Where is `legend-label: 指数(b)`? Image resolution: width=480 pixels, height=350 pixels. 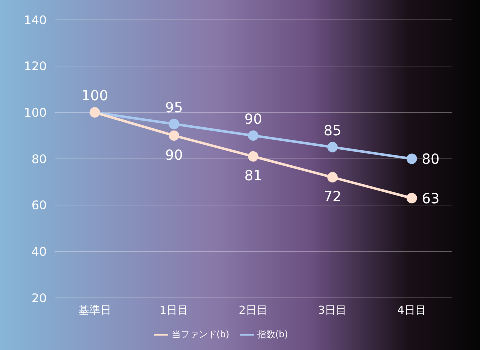 legend-label: 指数(b) is located at coordinates (273, 335).